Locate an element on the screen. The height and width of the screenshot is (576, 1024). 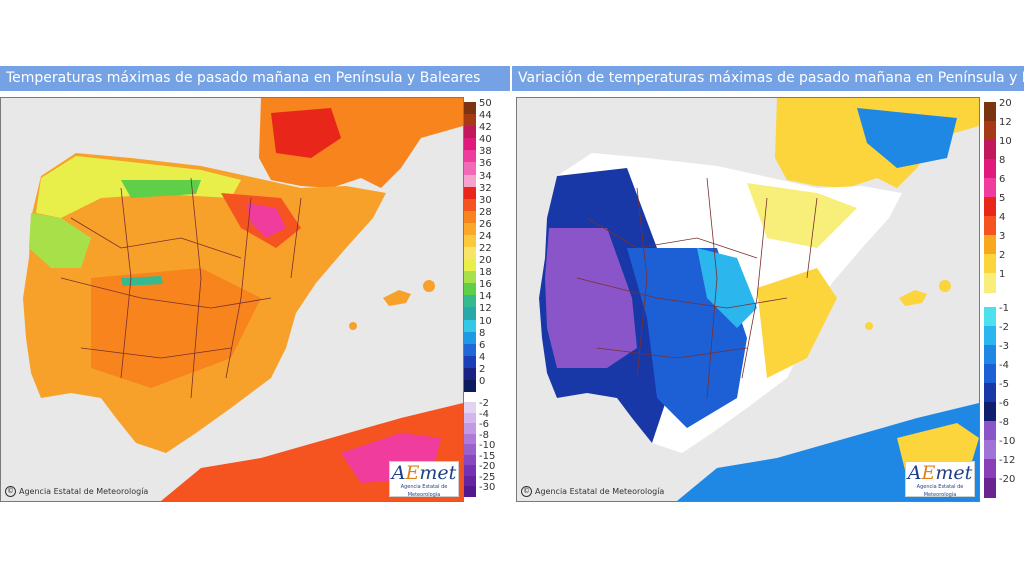
legend-label: 20 is located at coordinates (1005, 103).